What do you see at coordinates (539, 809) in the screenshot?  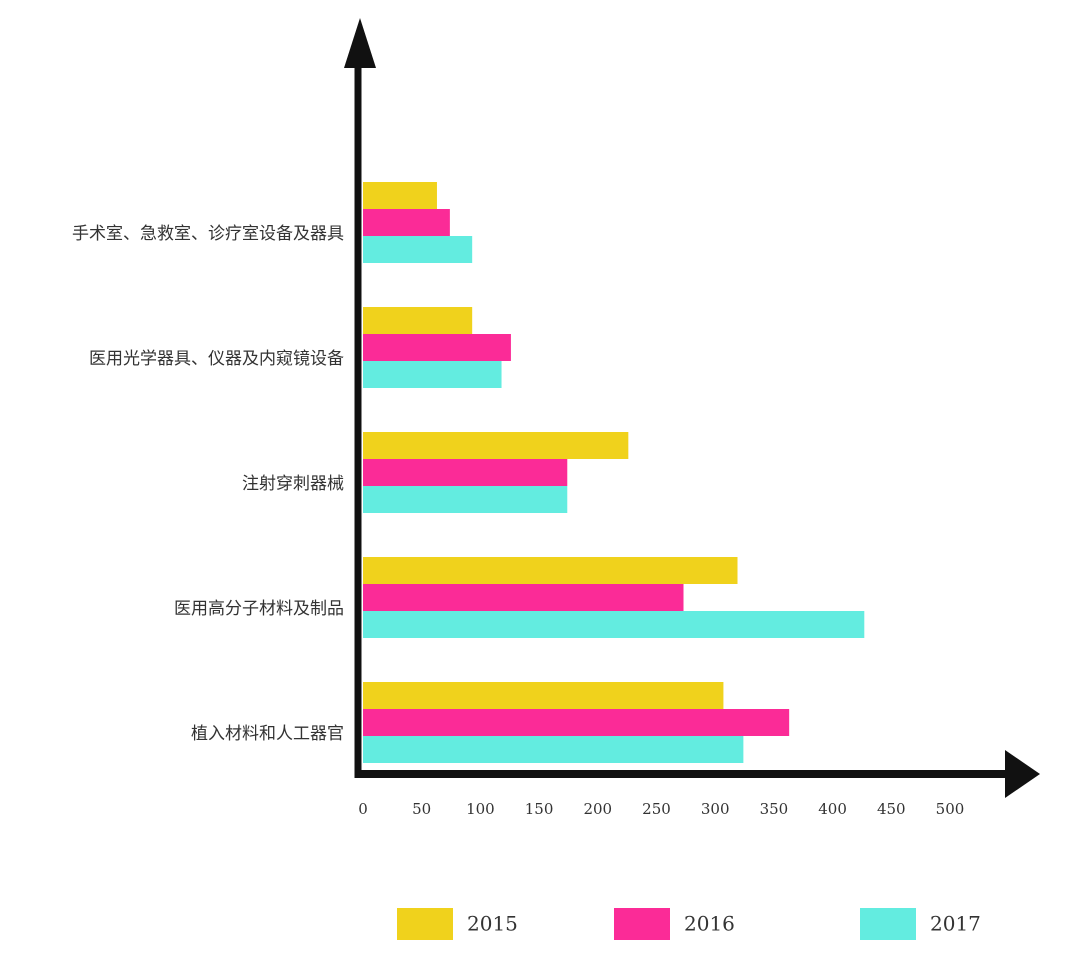 I see `x-tick-label: 150` at bounding box center [539, 809].